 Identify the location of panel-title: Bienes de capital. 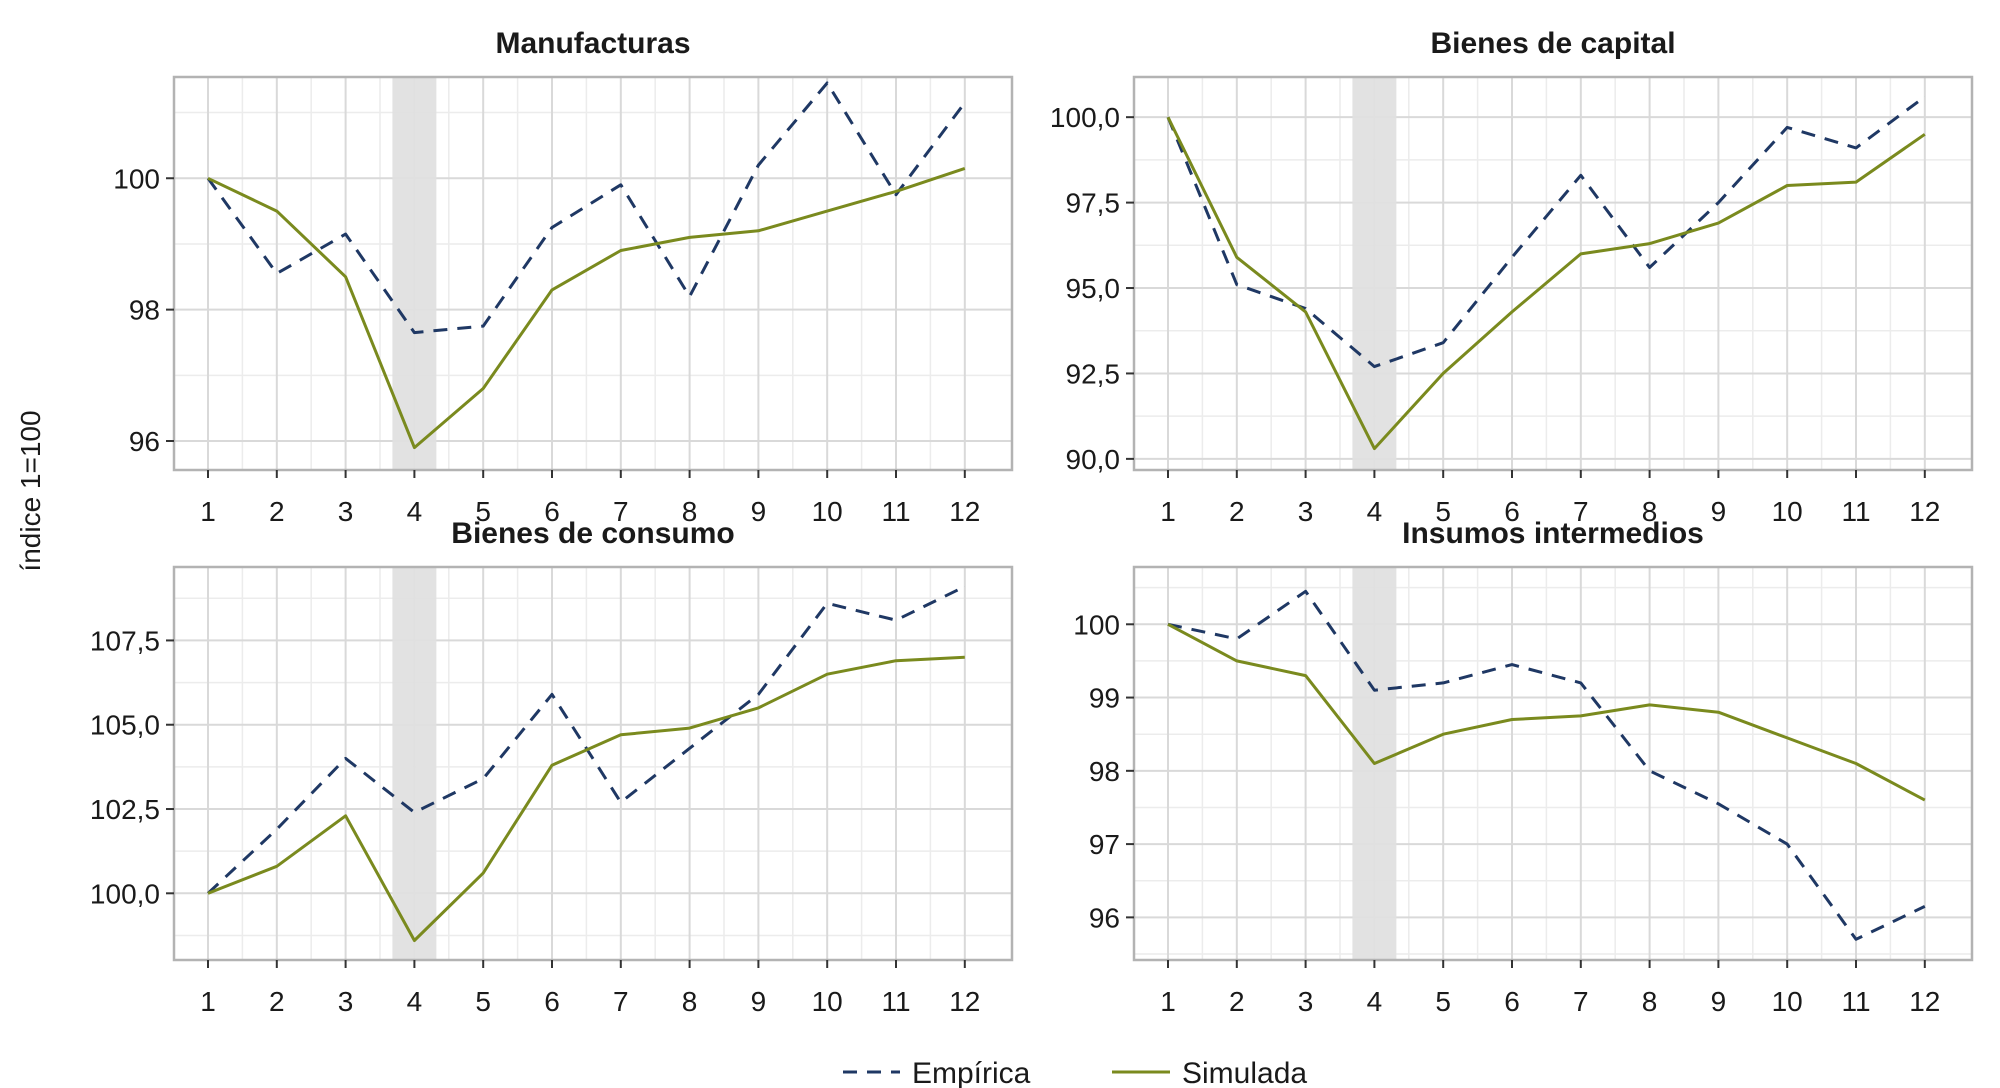
(1552, 43).